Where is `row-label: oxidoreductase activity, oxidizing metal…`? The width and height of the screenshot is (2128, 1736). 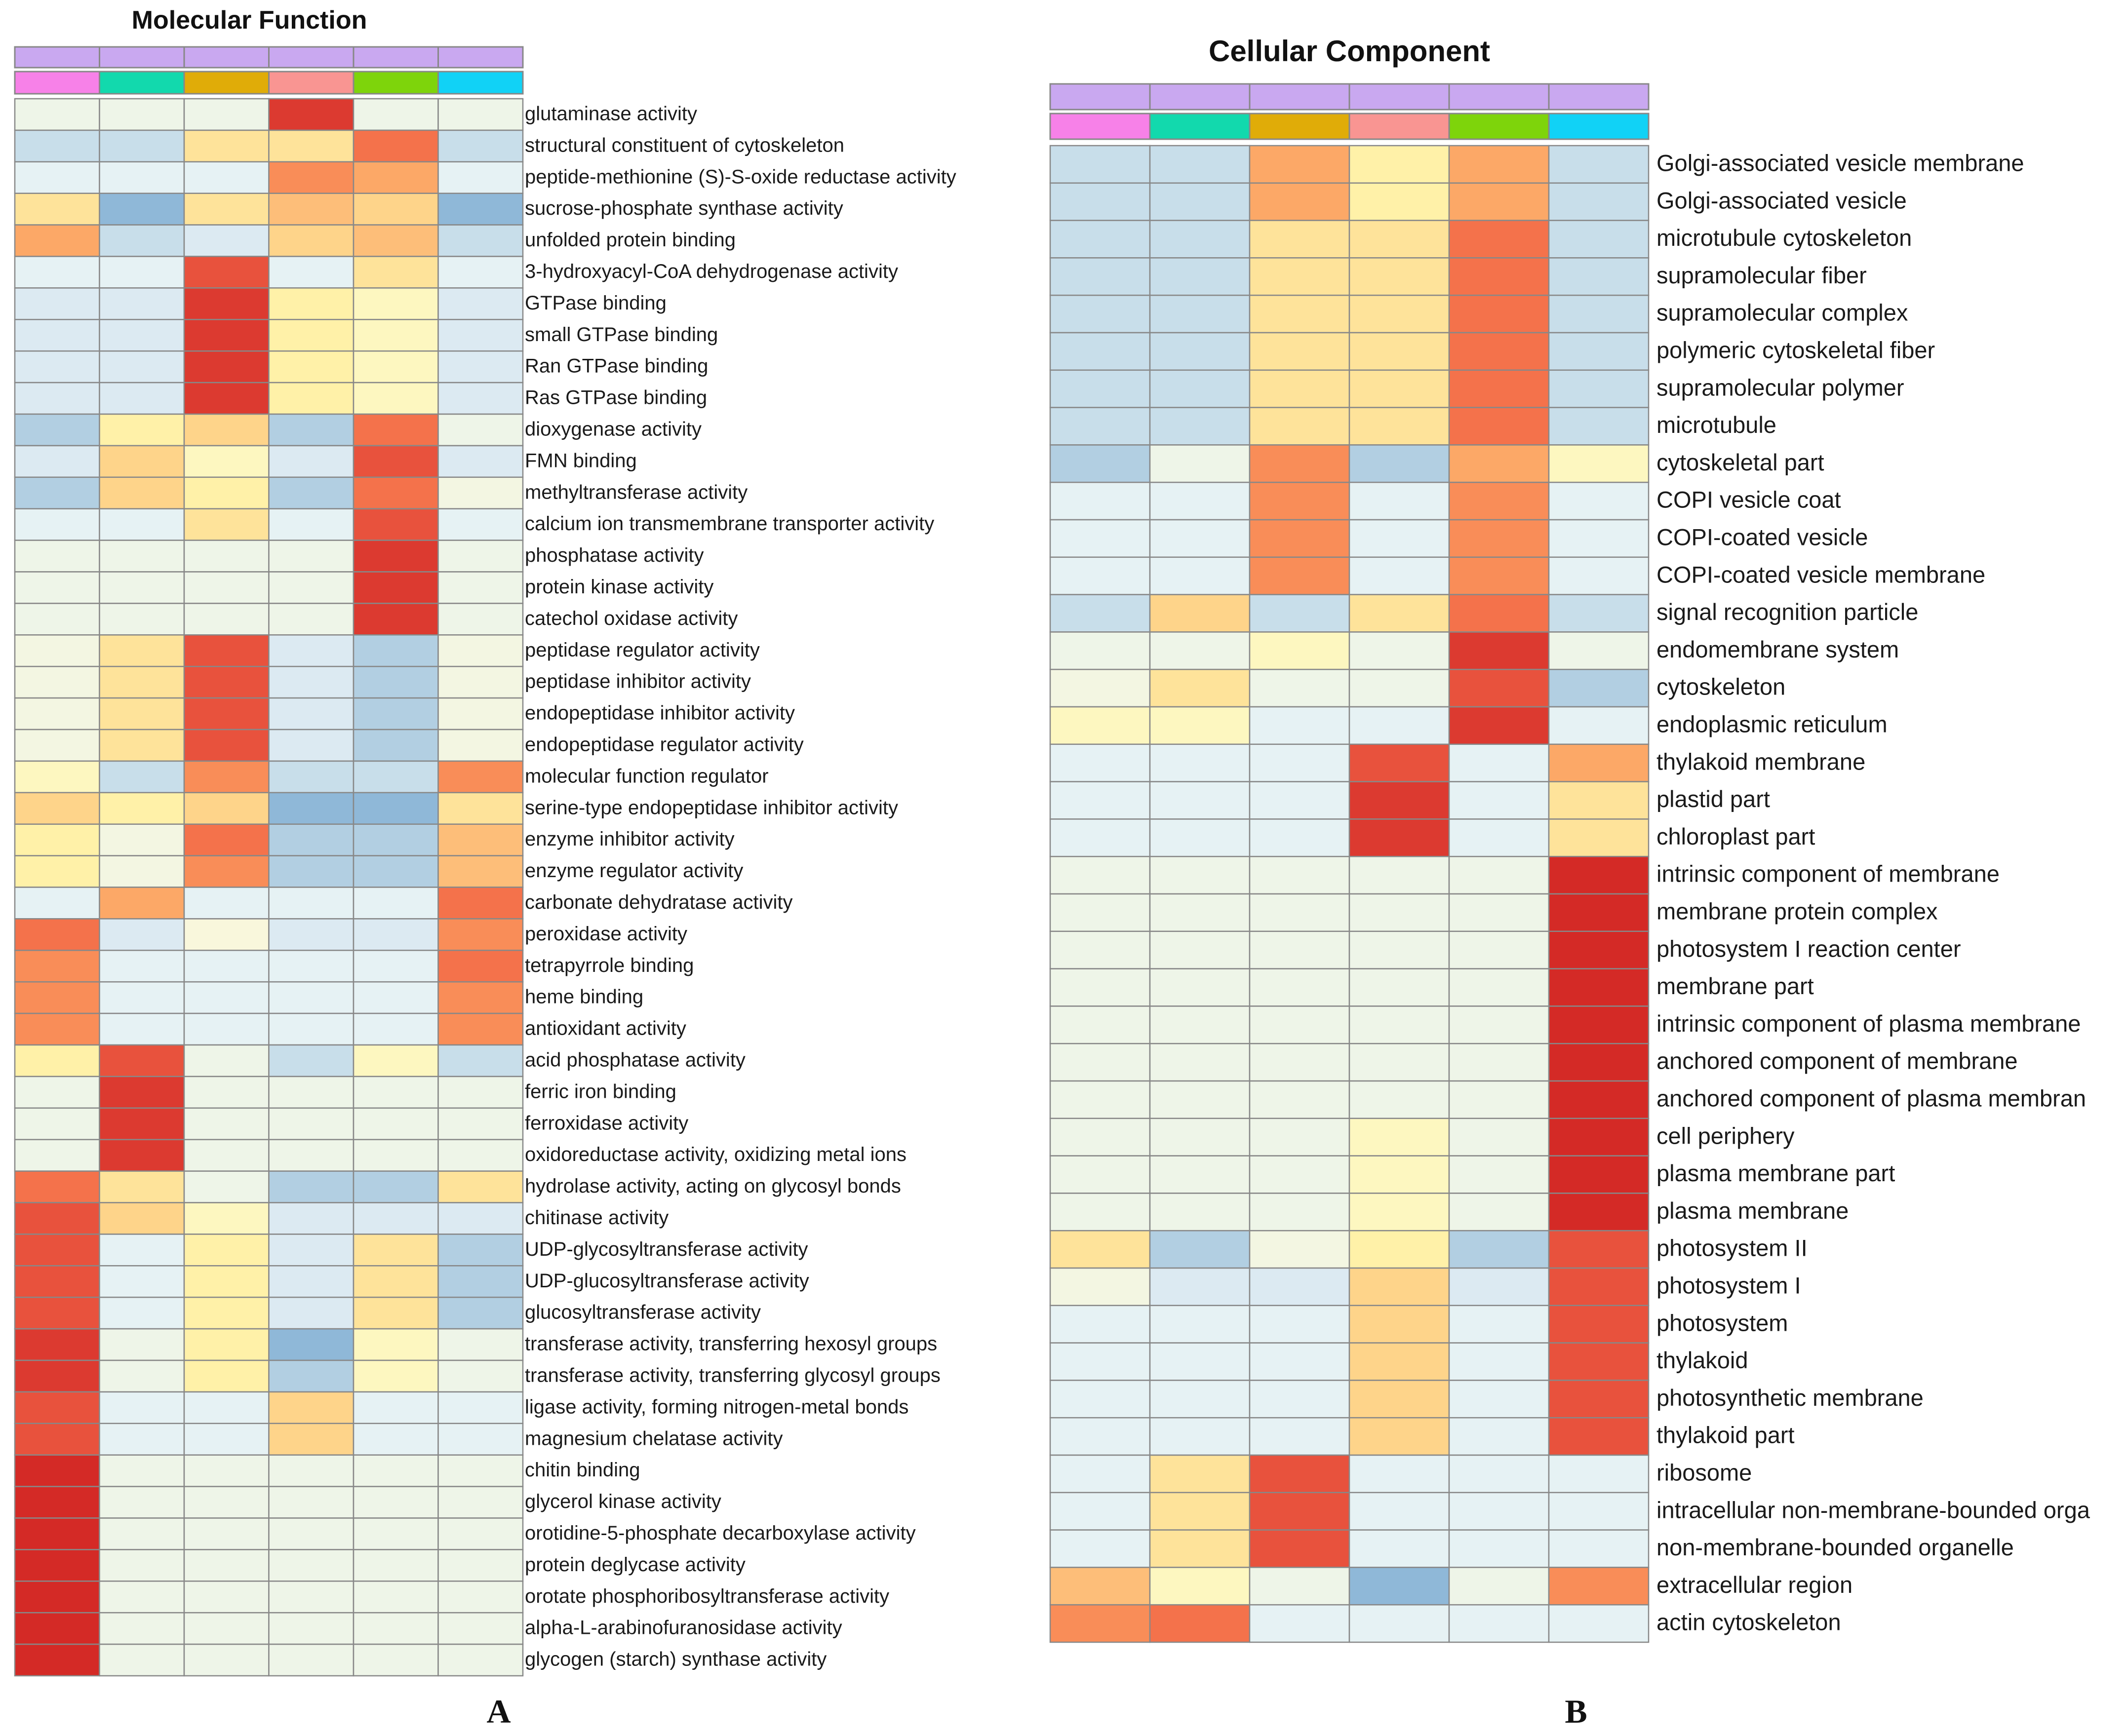
row-label: oxidoreductase activity, oxidizing metal… is located at coordinates (716, 1154).